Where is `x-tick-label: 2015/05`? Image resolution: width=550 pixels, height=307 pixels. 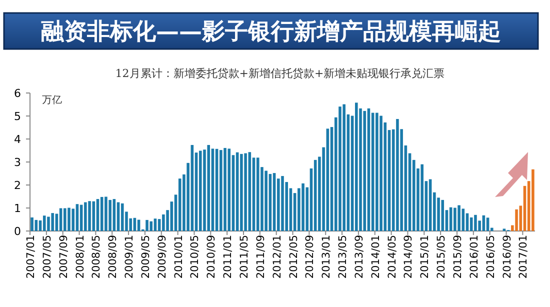 x-tick-label: 2015/05 is located at coordinates (442, 257).